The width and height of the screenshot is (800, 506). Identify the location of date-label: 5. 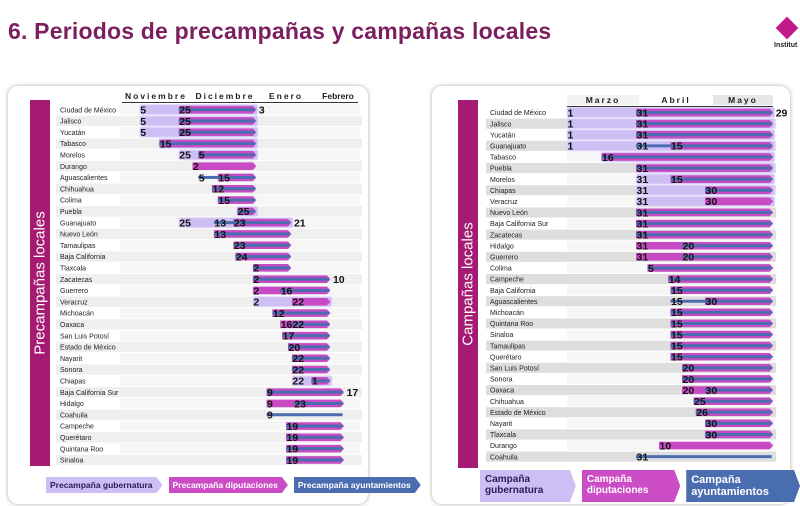
(143, 122).